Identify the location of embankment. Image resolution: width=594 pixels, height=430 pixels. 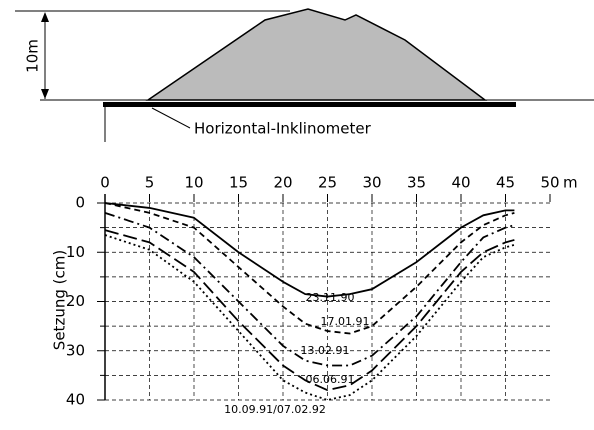
(316, 54).